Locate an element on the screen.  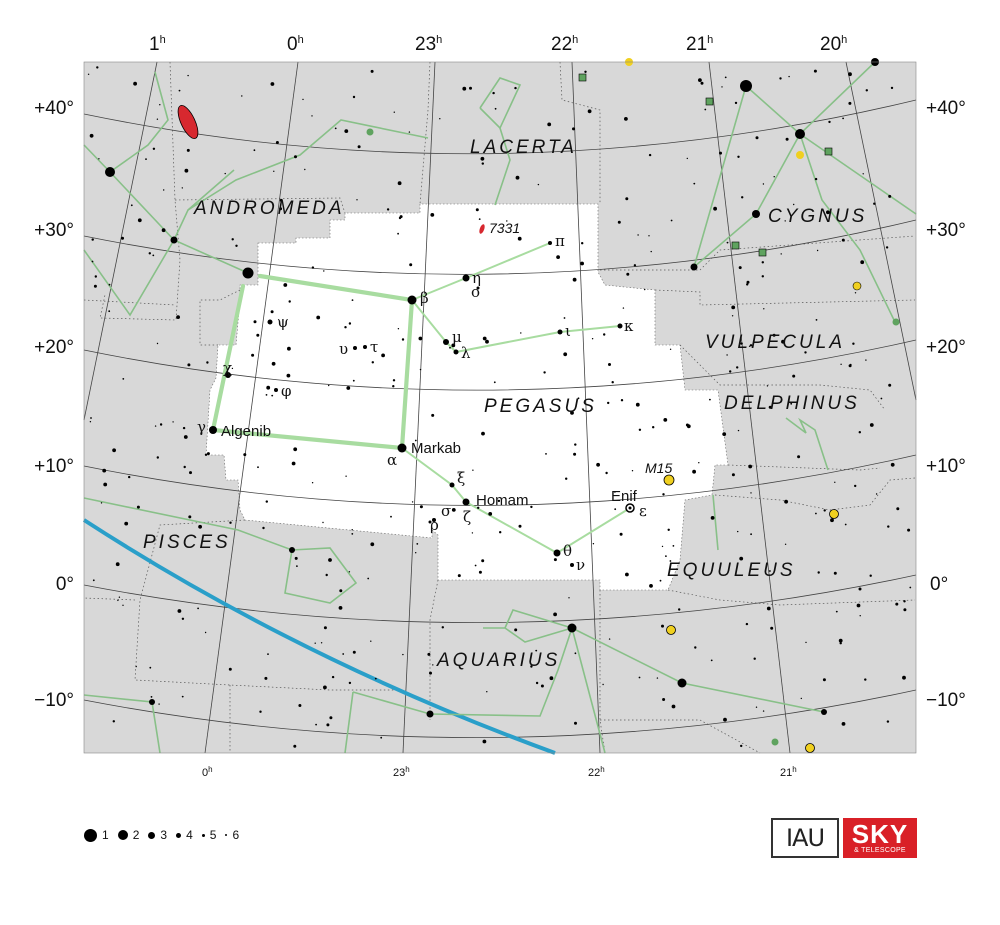
vulpecula-label: VULPECULA is located at coordinates (775, 342).